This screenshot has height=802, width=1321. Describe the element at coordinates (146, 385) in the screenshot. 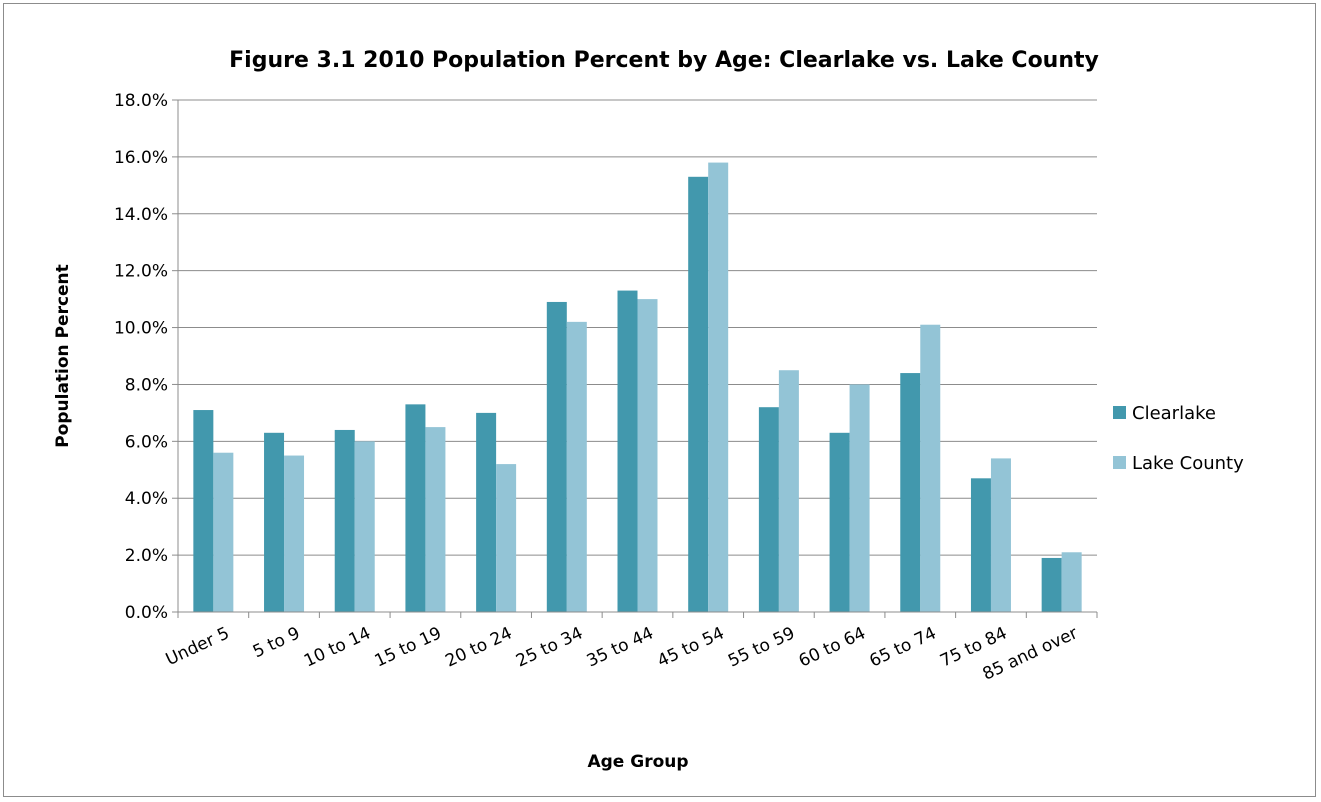

I see `y-tick-label: 8.0%` at that location.